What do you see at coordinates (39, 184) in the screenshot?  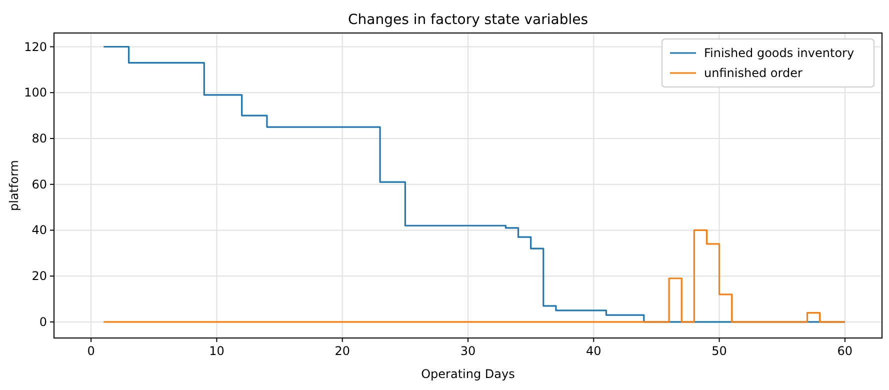 I see `y-tick-label: 60` at bounding box center [39, 184].